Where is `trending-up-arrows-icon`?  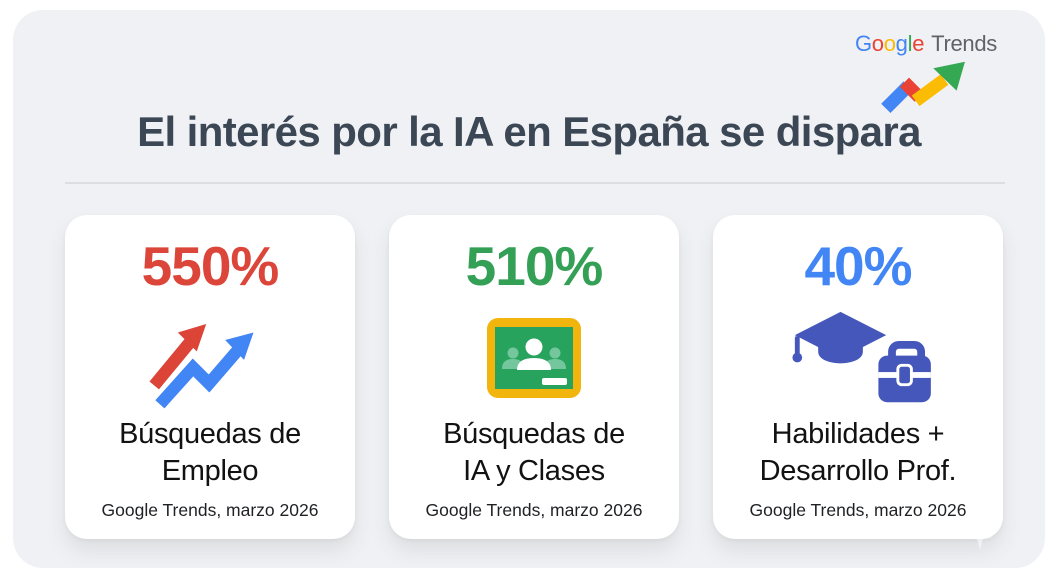
trending-up-arrows-icon is located at coordinates (210, 358).